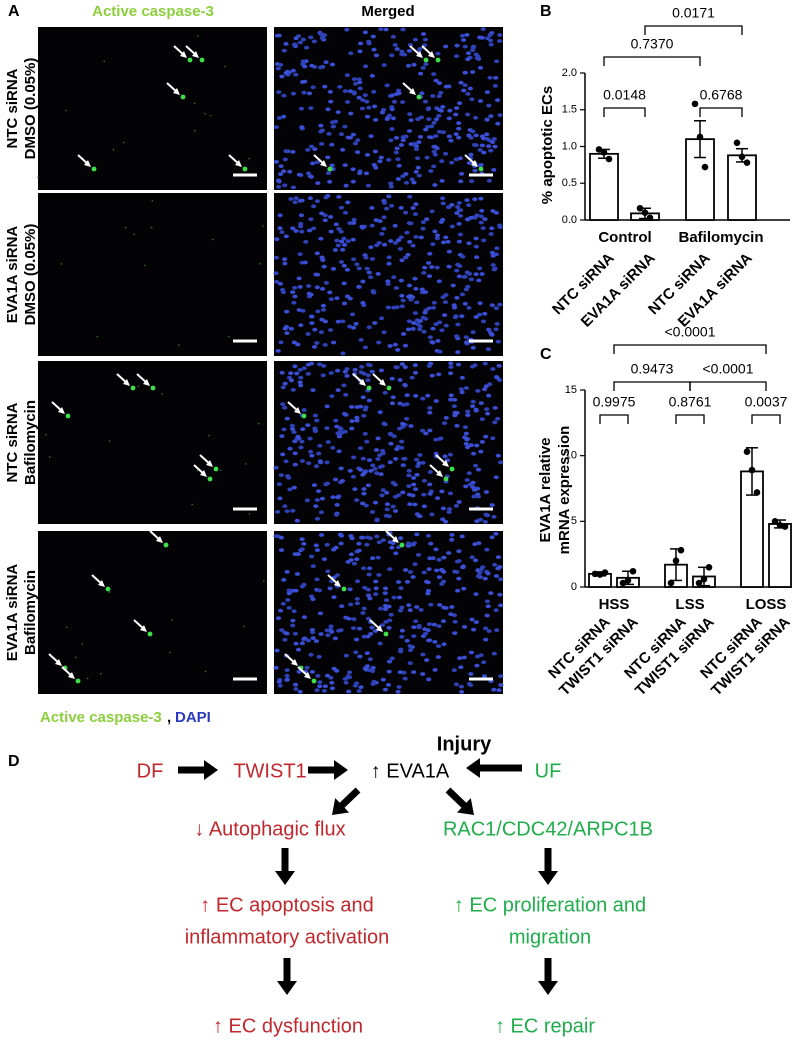  What do you see at coordinates (459, 801) in the screenshot?
I see `flow-arrow` at bounding box center [459, 801].